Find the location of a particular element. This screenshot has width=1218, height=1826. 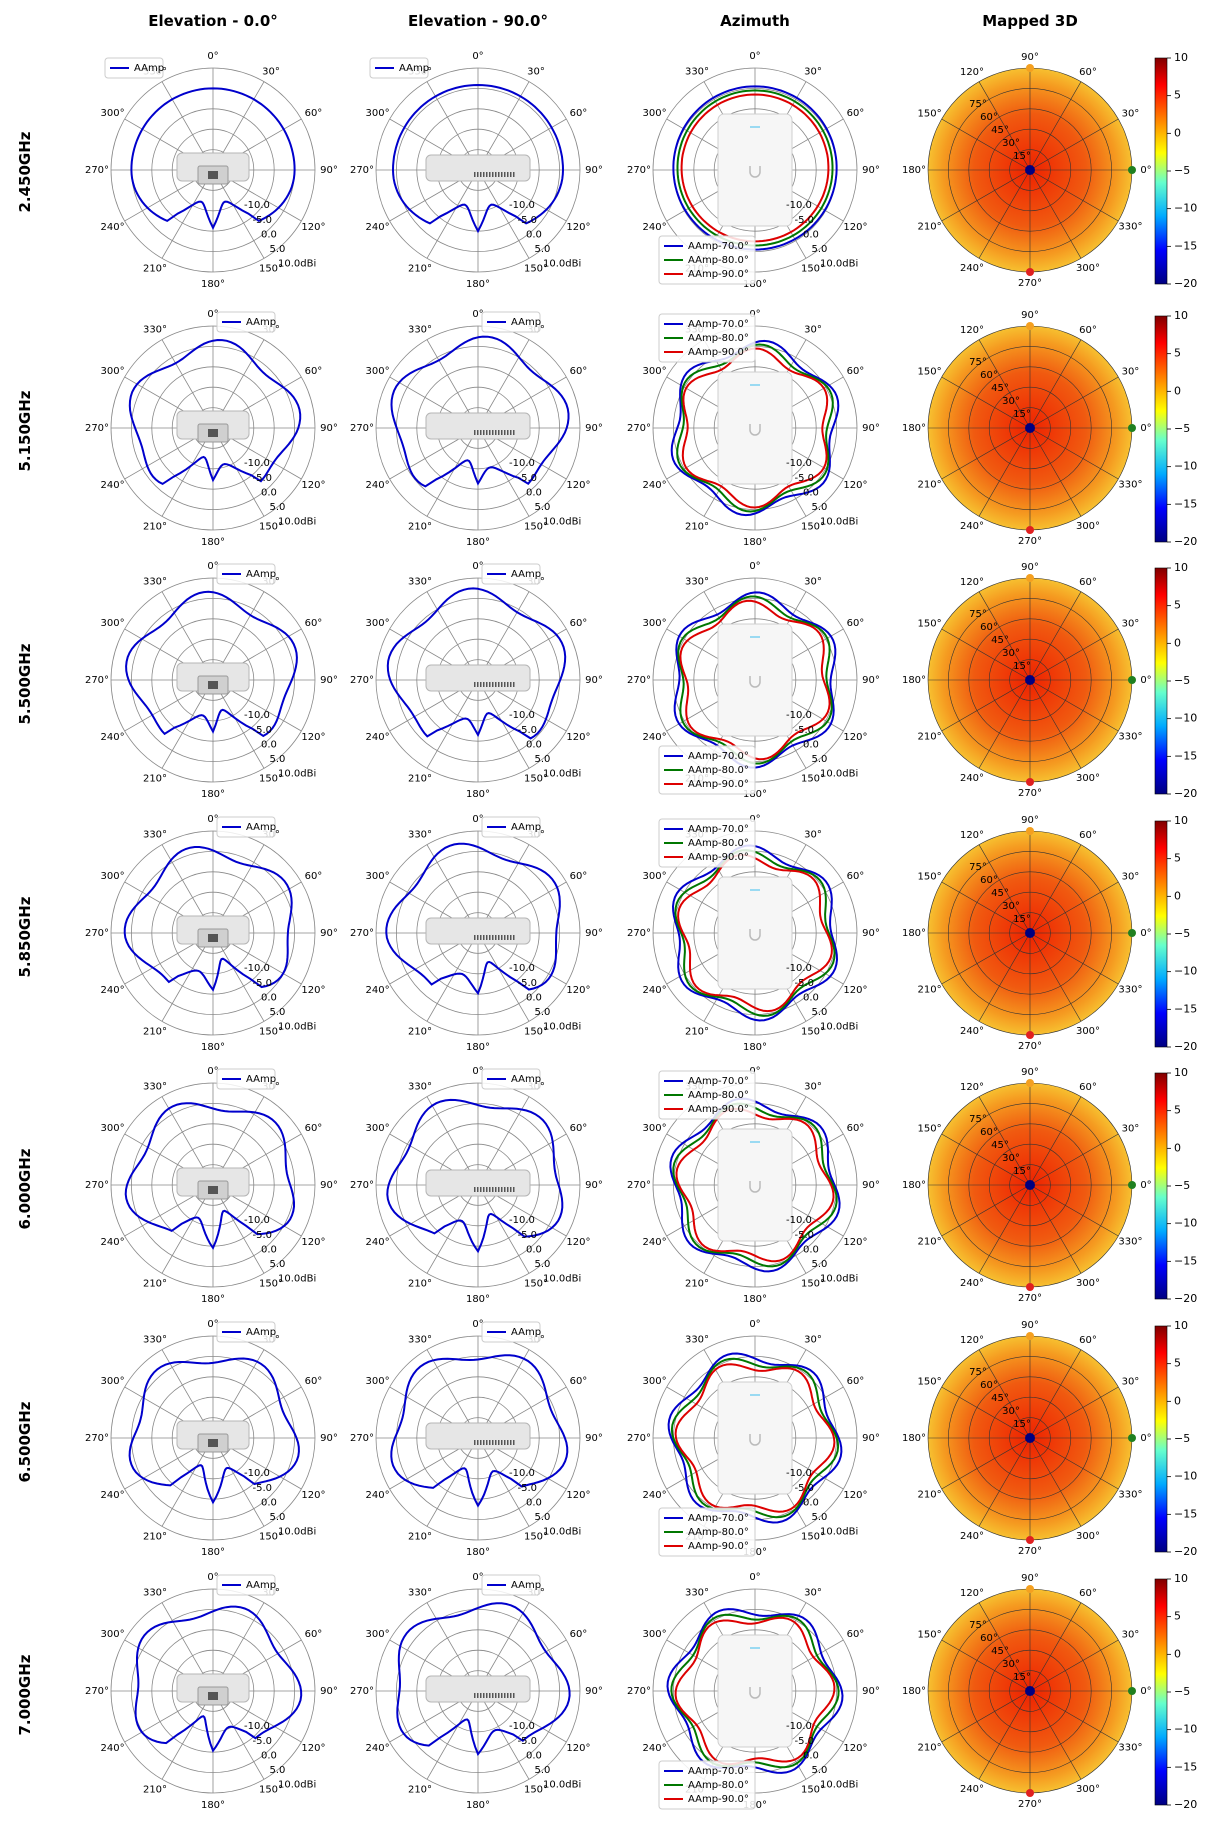

polar-angle-label: 180° is located at coordinates (478, 284).